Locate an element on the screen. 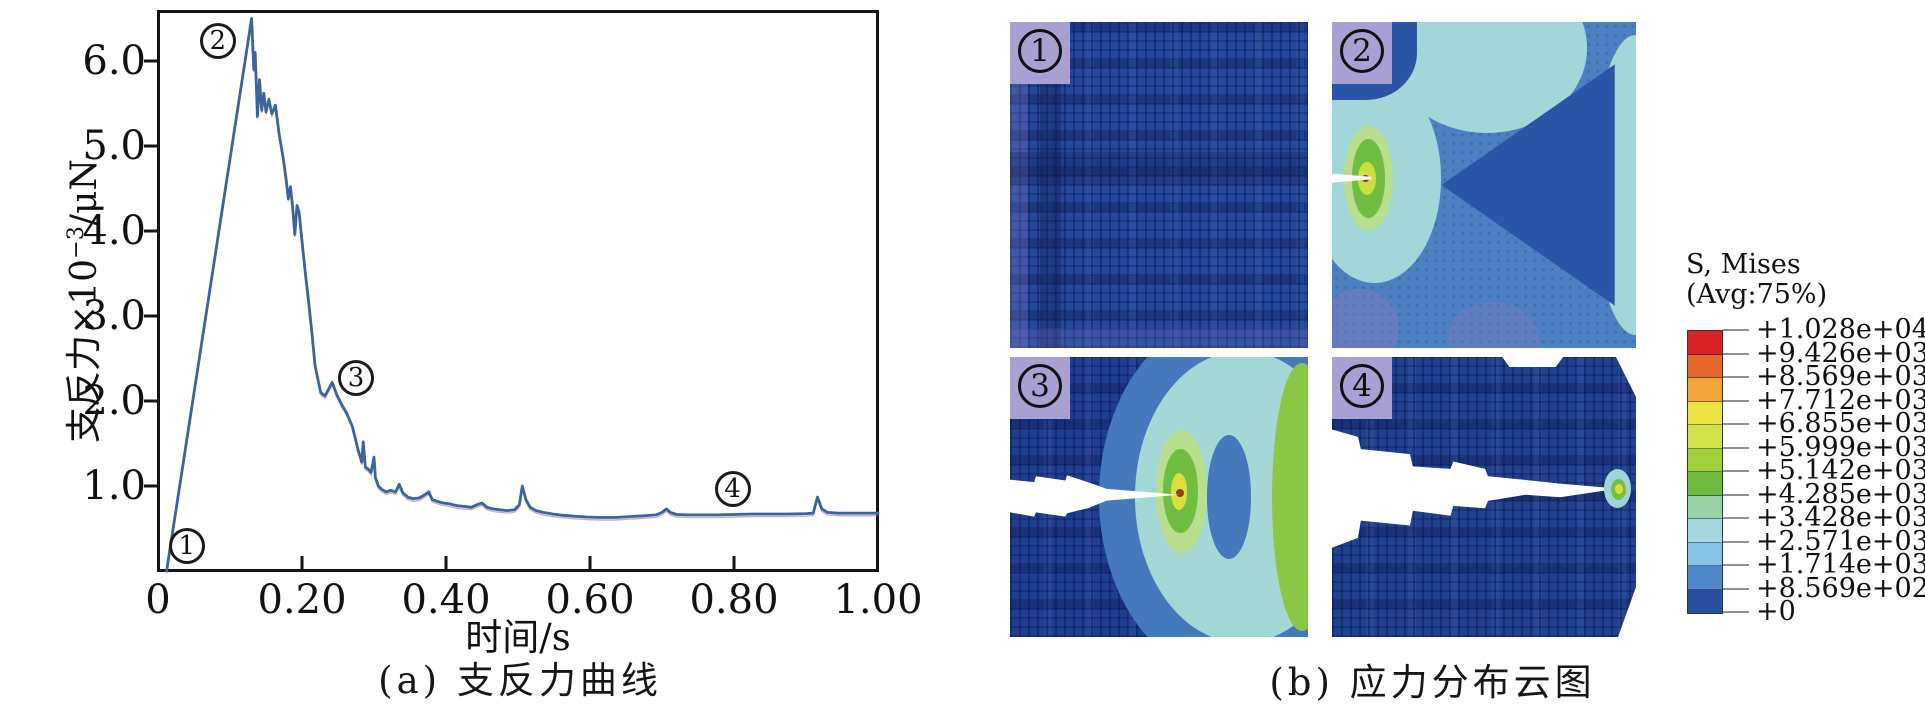 This screenshot has height=706, width=1925. x-tick-label: 0.80 is located at coordinates (734, 600).